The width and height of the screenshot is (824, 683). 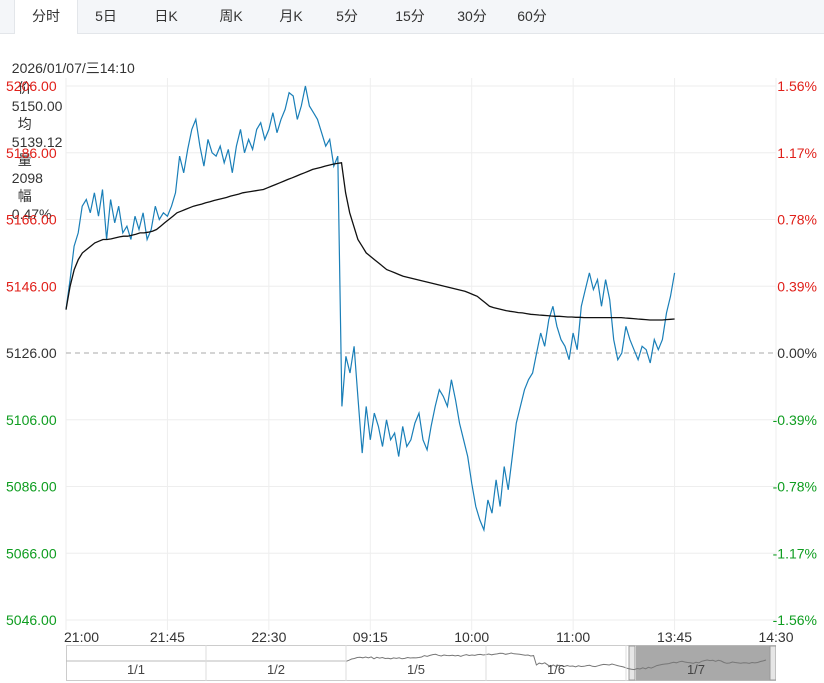 I want to click on avg-label: 均, so click(x=24, y=124).